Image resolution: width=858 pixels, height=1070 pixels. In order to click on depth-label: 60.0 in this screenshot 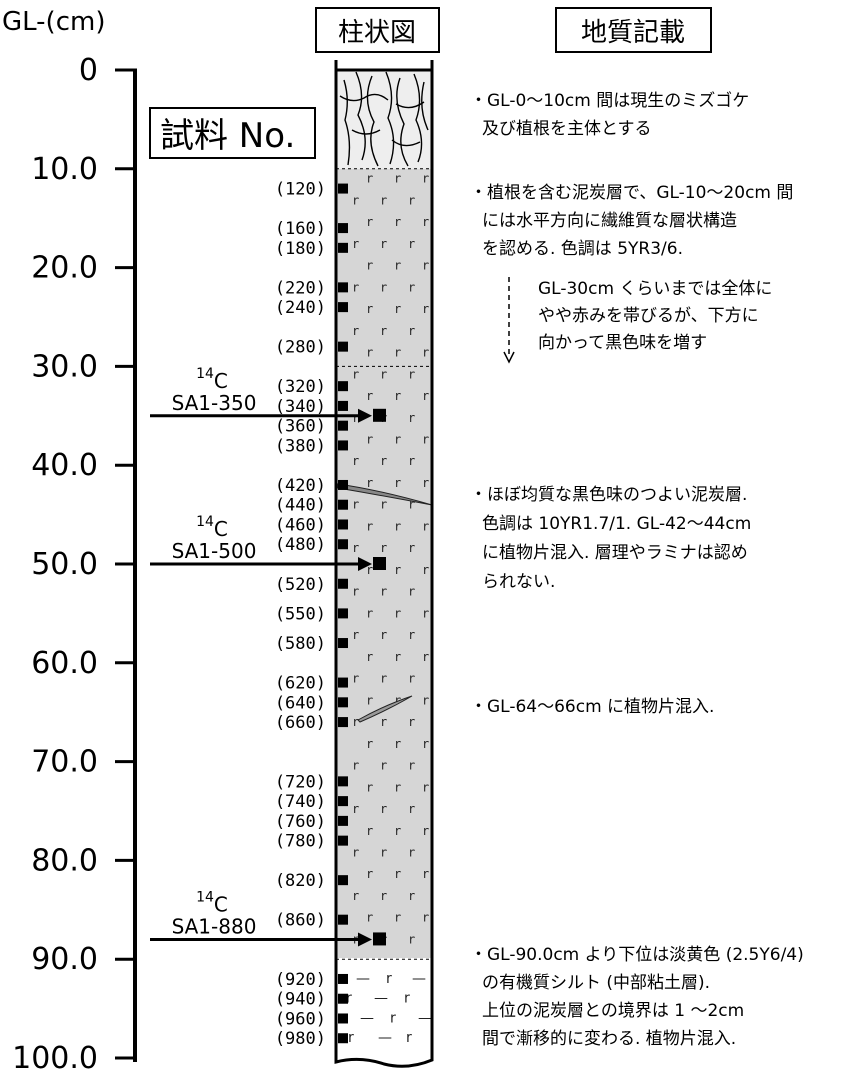, I will do `click(64, 663)`.